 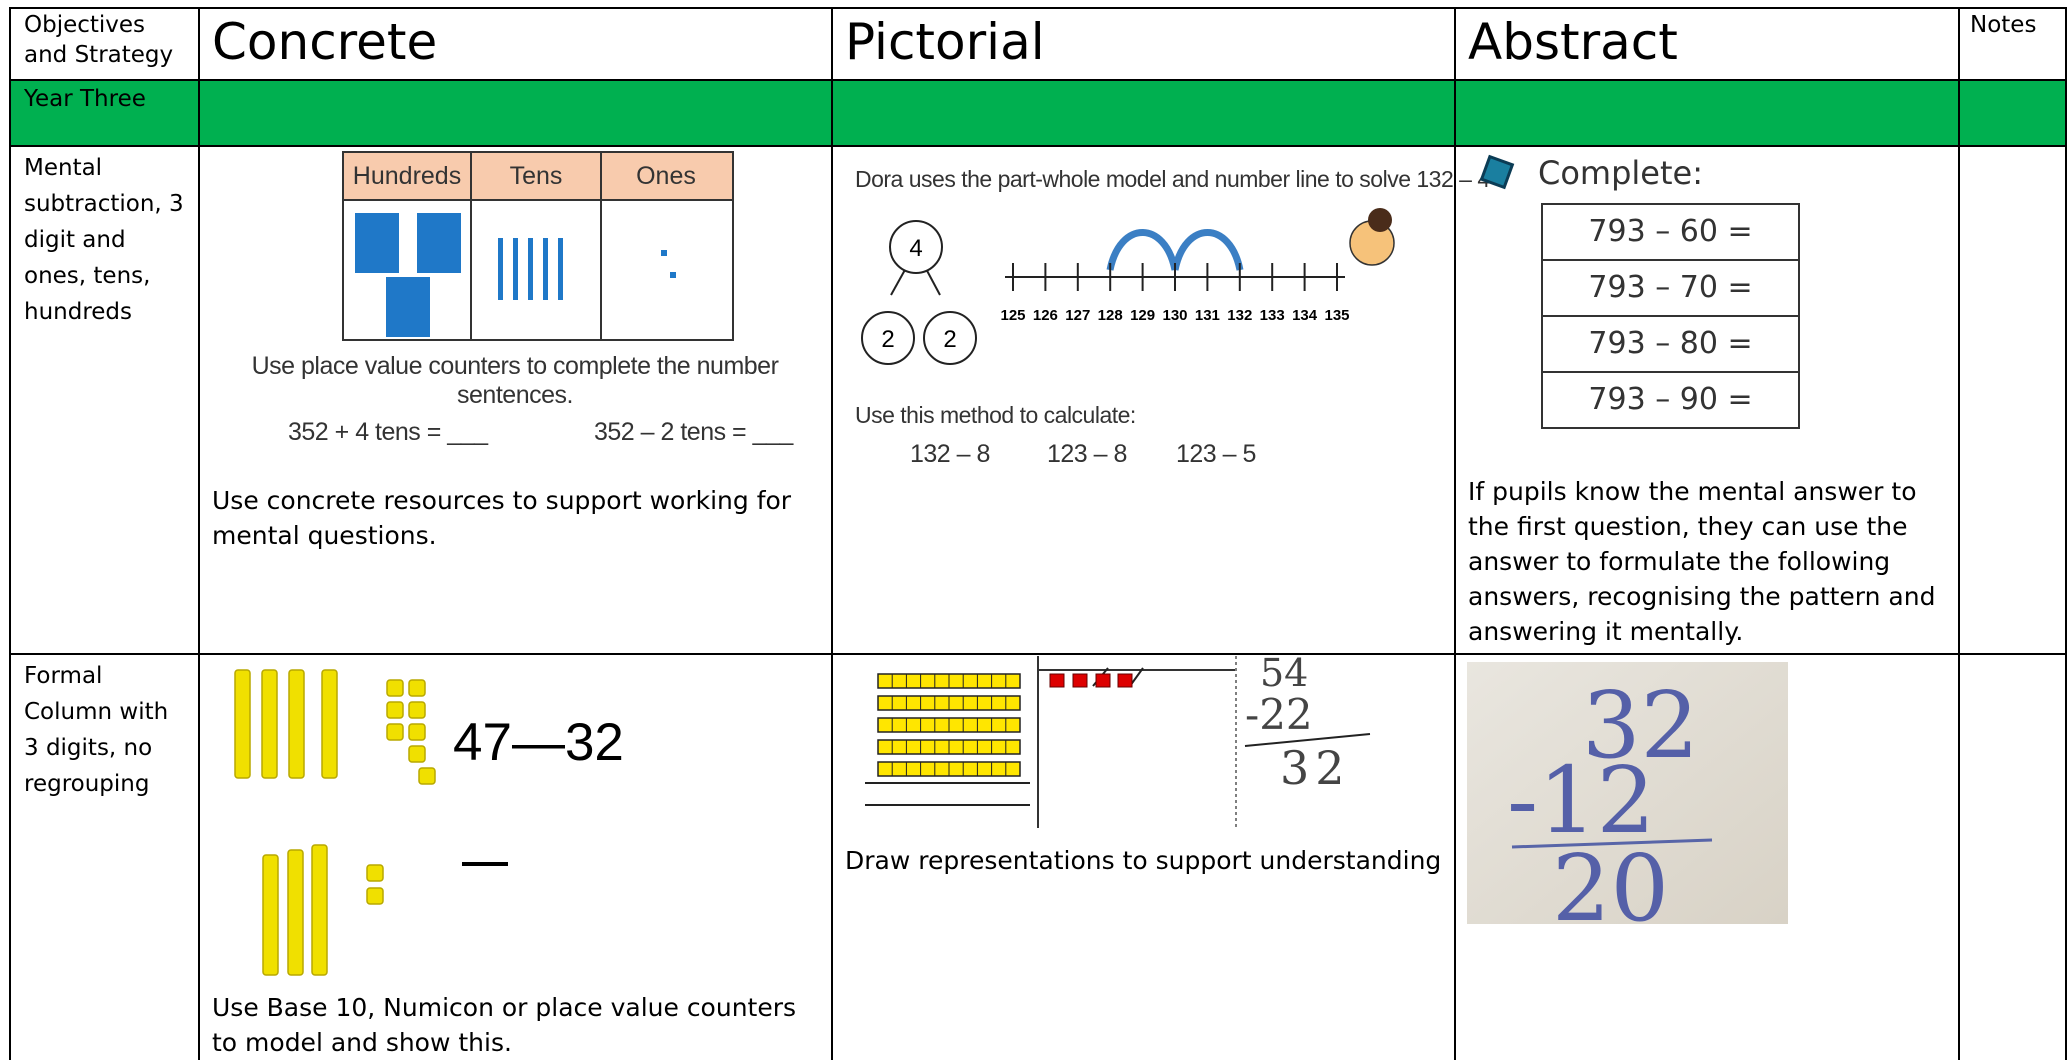 I want to click on number-line-label: 135, so click(x=1336, y=315).